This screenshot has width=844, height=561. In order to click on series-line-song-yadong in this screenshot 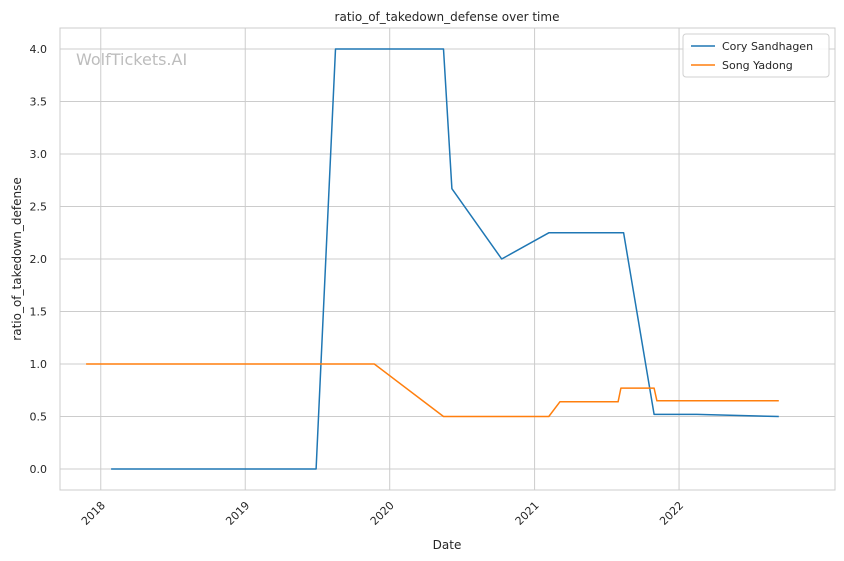, I will do `click(432, 390)`.